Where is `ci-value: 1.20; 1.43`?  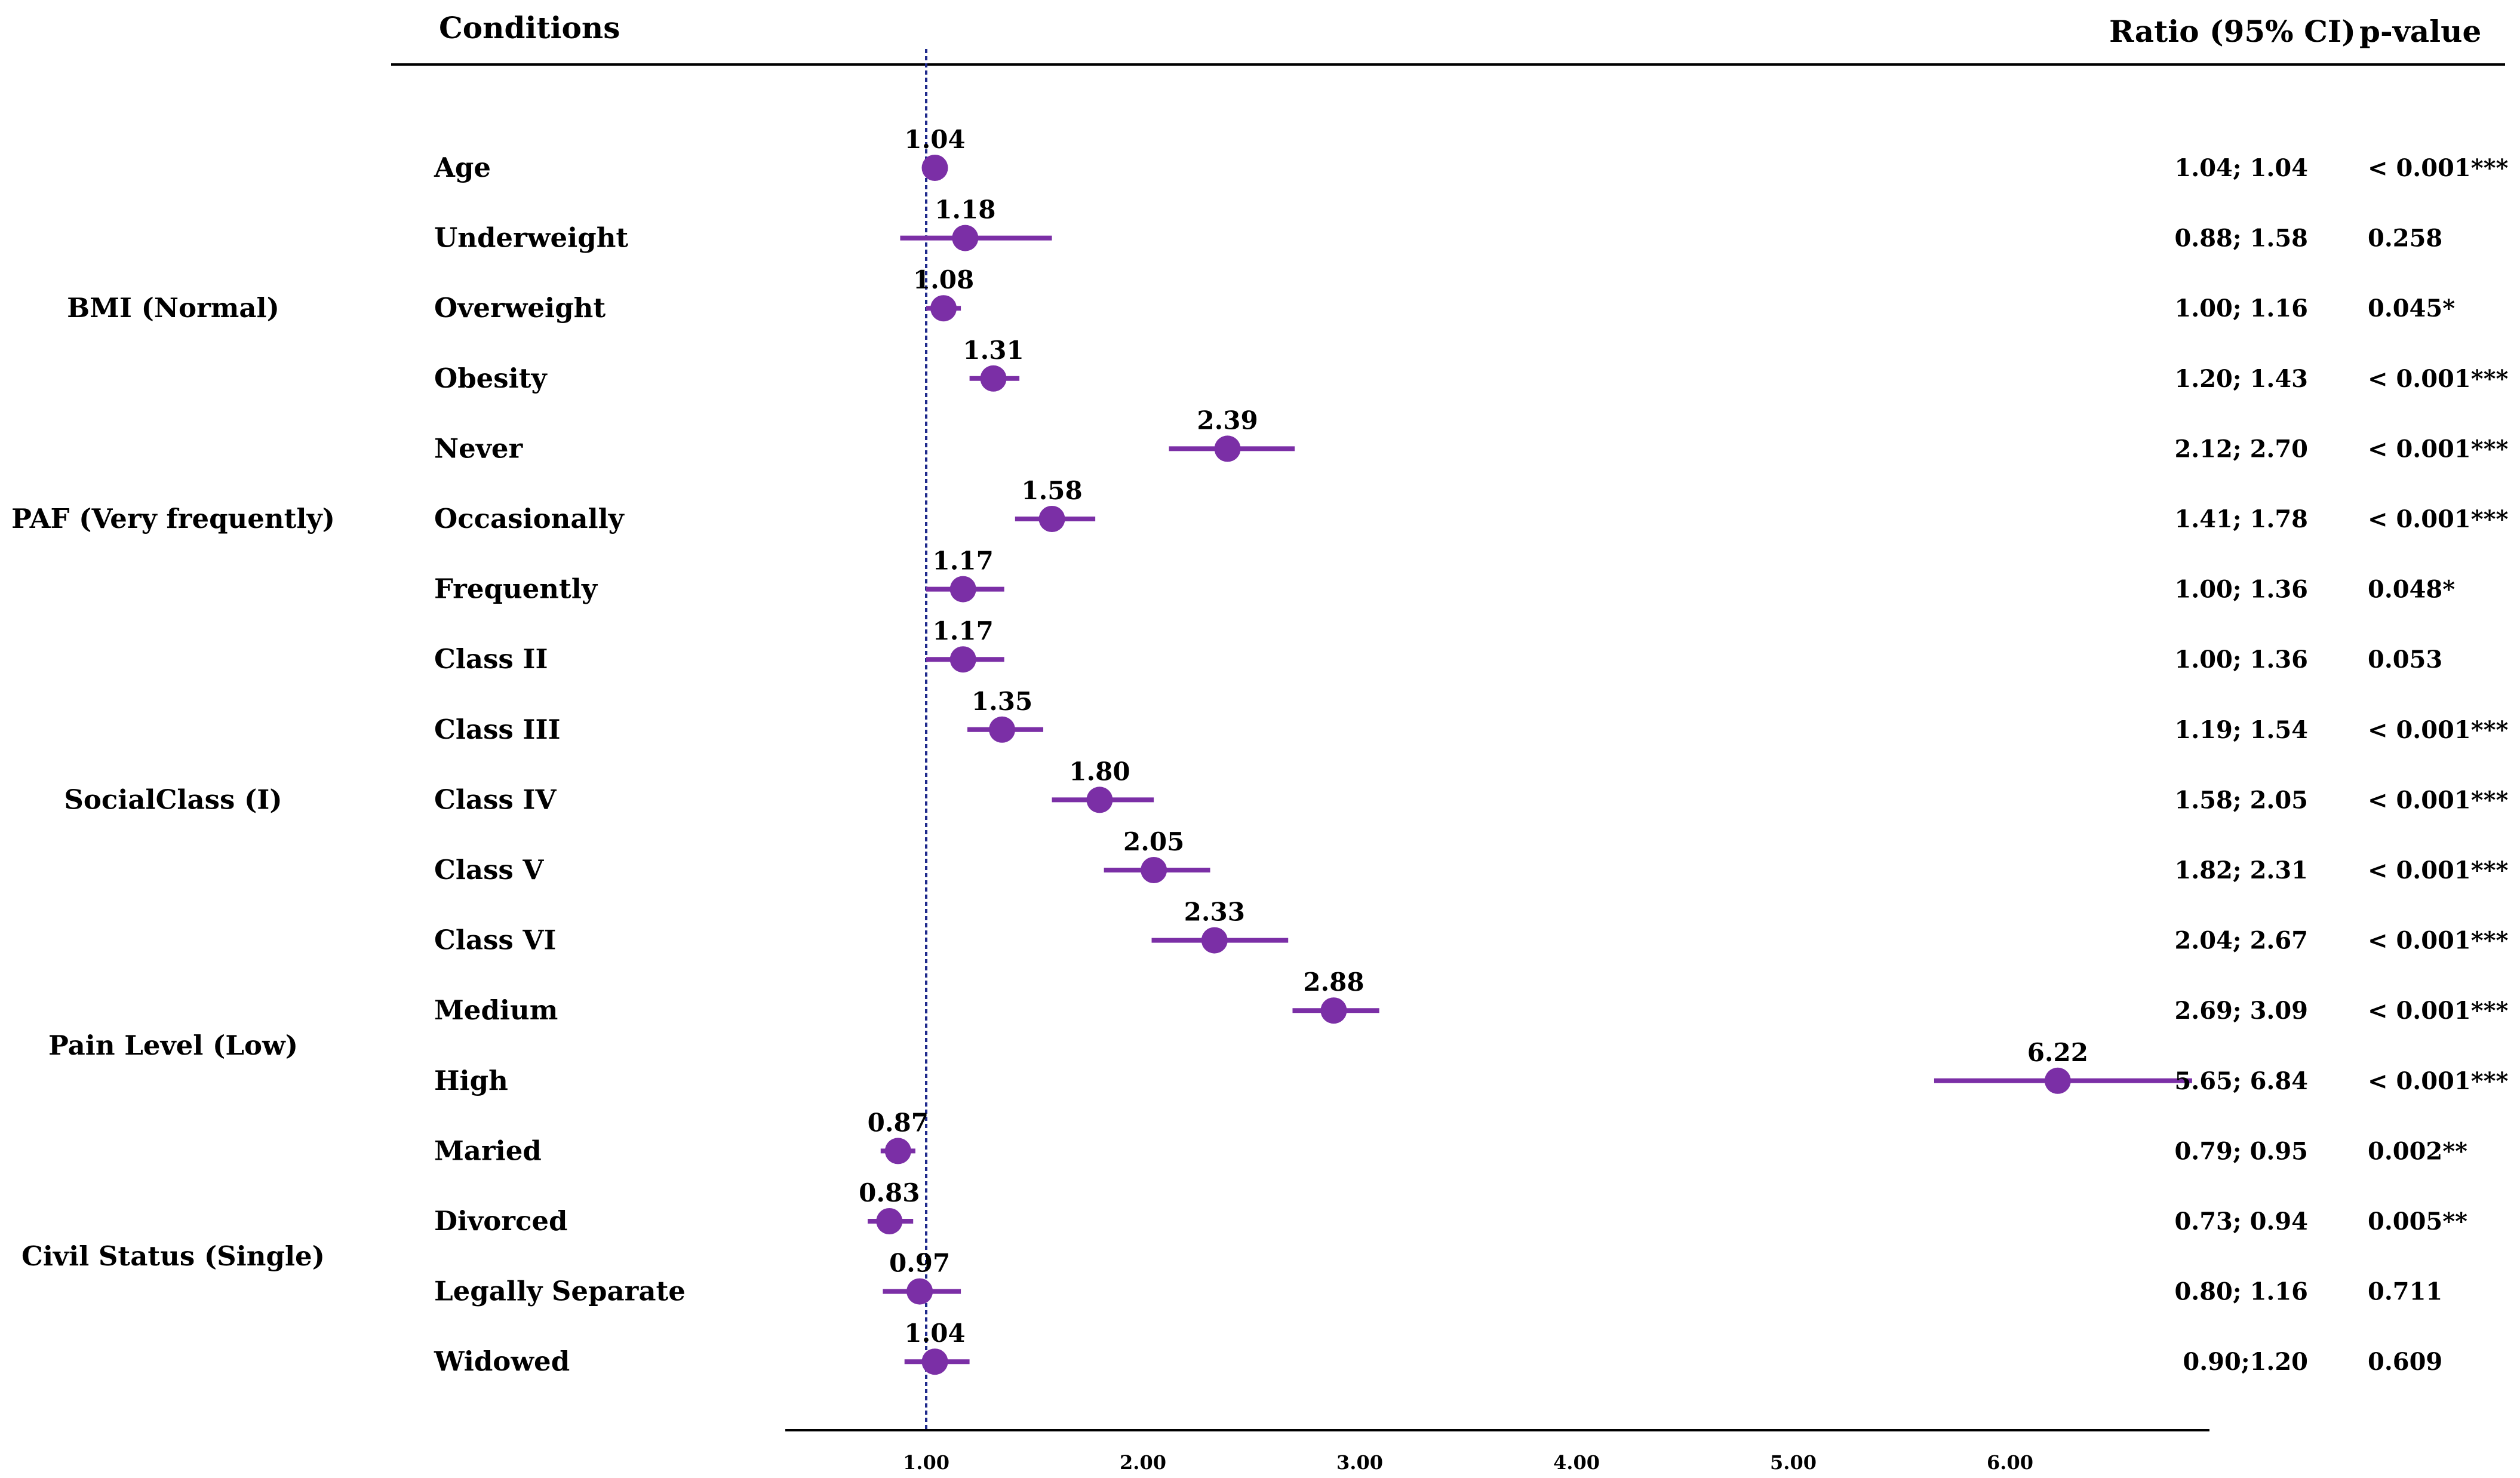 ci-value: 1.20; 1.43 is located at coordinates (2241, 379).